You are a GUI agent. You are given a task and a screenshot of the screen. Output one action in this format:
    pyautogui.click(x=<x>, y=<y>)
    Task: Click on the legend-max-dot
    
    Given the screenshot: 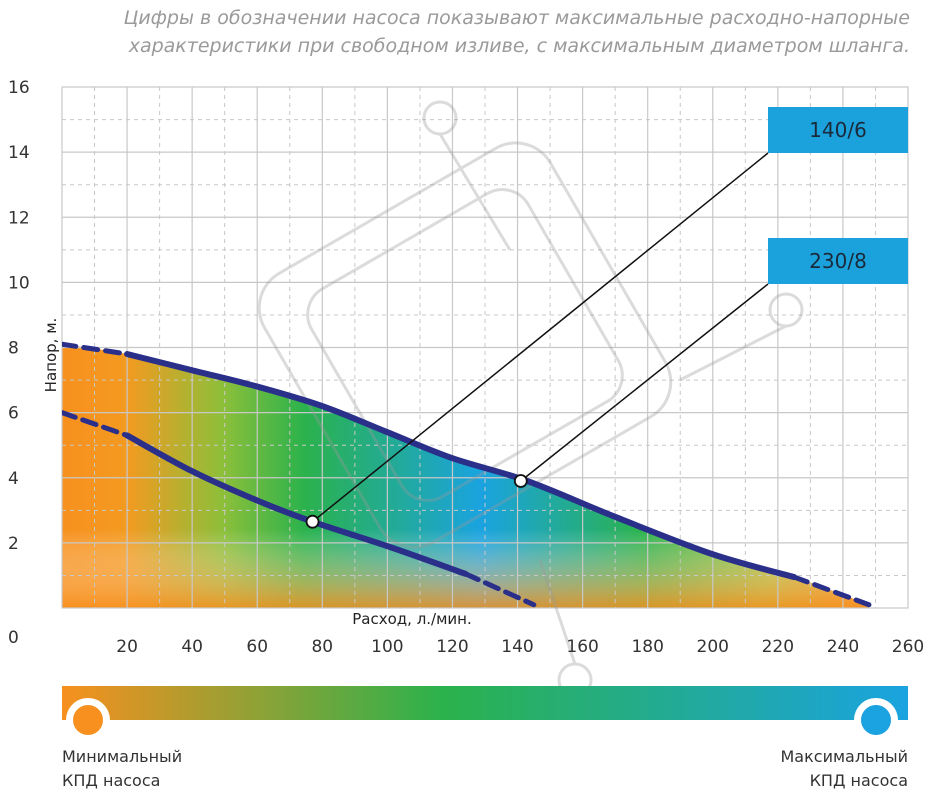 What is the action you would take?
    pyautogui.click(x=876, y=720)
    